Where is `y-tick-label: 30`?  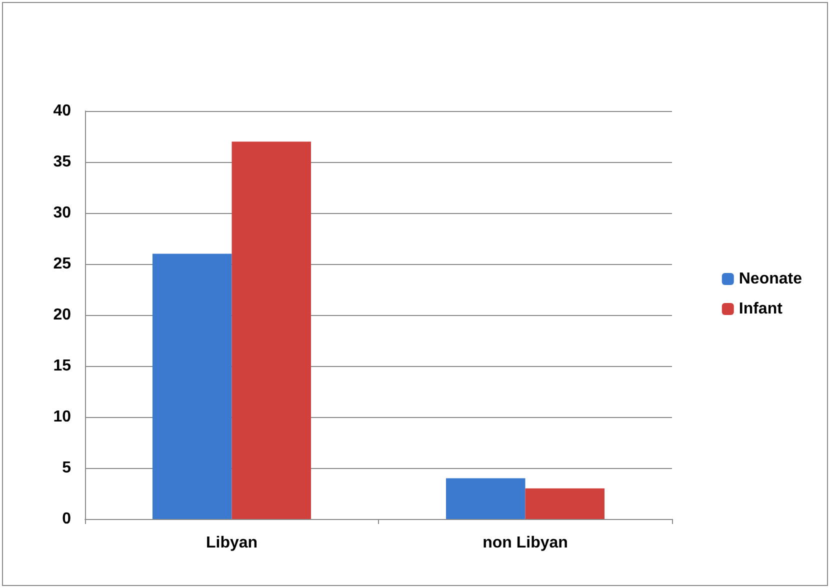 y-tick-label: 30 is located at coordinates (62, 213).